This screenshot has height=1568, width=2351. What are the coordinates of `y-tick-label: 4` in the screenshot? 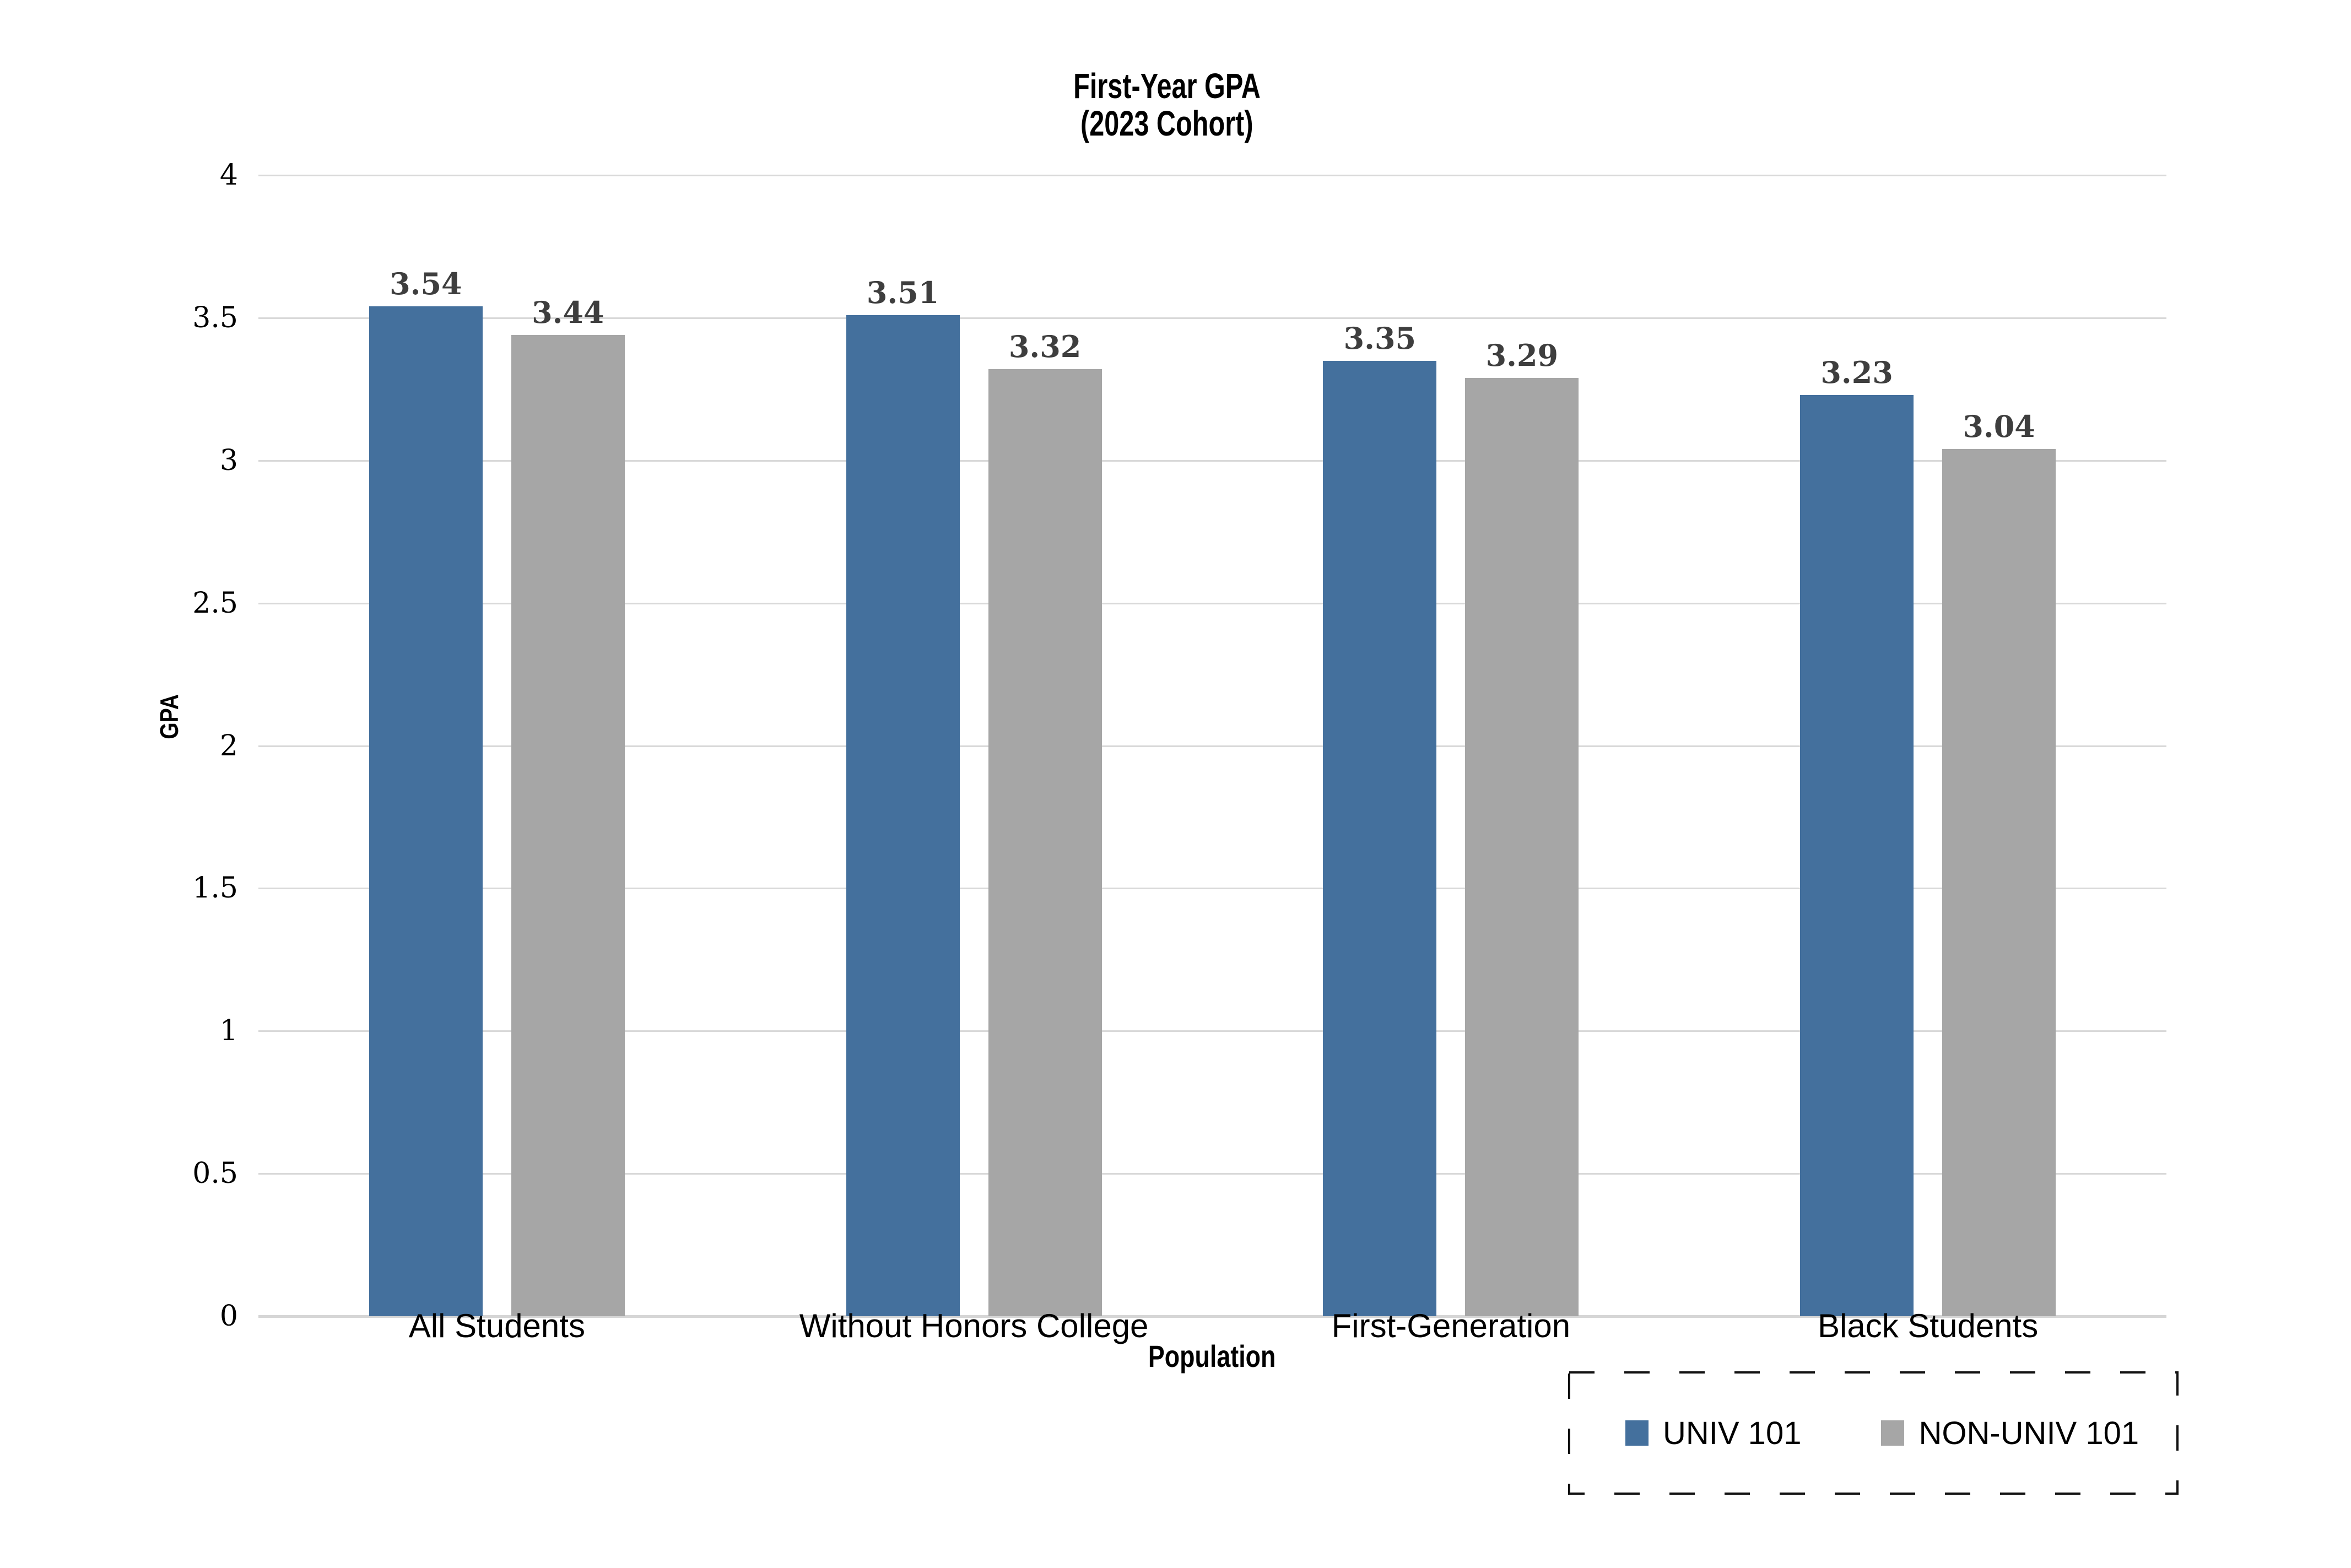 It's located at (229, 175).